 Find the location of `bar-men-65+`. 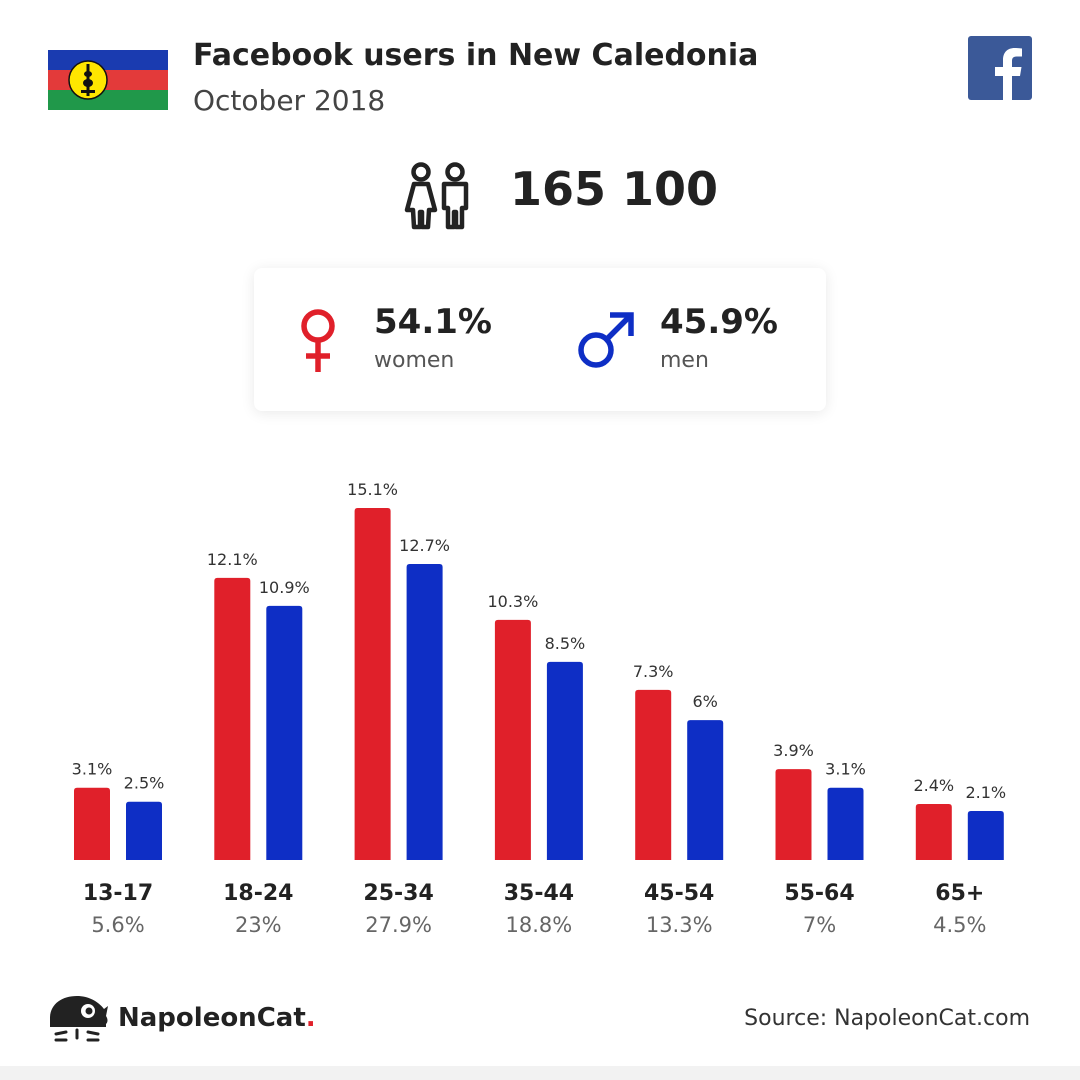

bar-men-65+ is located at coordinates (985, 835).